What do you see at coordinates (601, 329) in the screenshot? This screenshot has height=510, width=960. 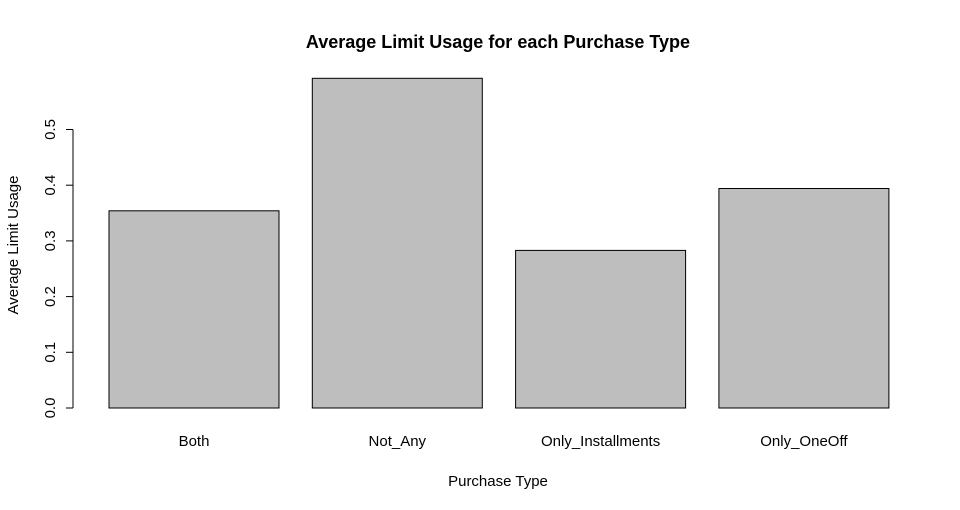 I see `bar-only-installments` at bounding box center [601, 329].